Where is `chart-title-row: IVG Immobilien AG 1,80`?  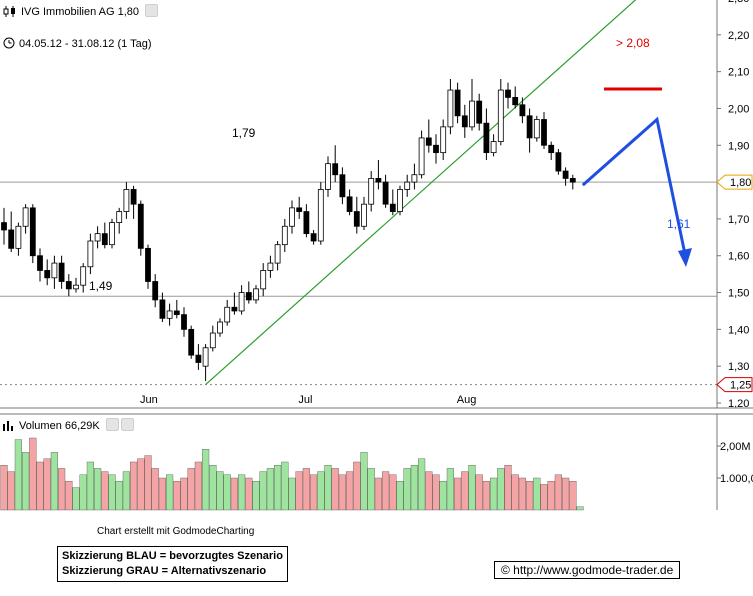
chart-title-row: IVG Immobilien AG 1,80 is located at coordinates (80, 11).